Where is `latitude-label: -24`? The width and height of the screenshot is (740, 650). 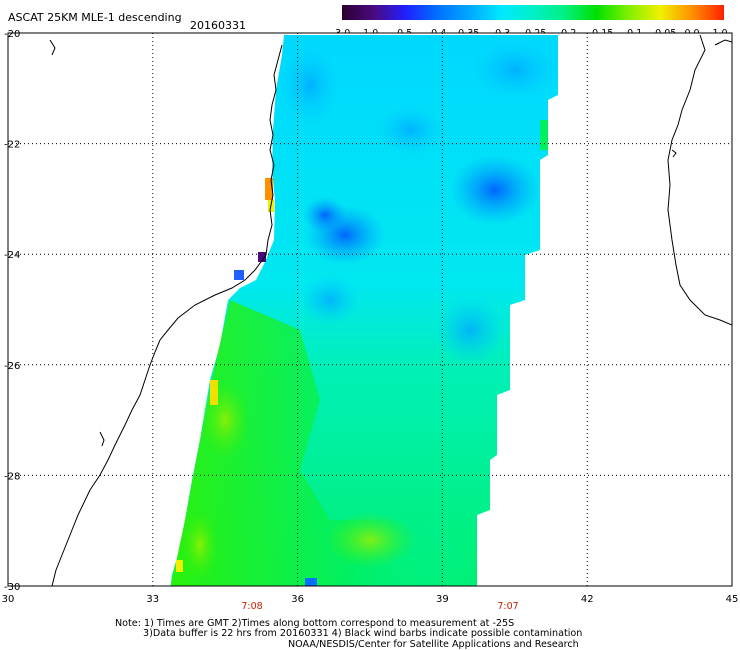 latitude-label: -24 is located at coordinates (12, 255).